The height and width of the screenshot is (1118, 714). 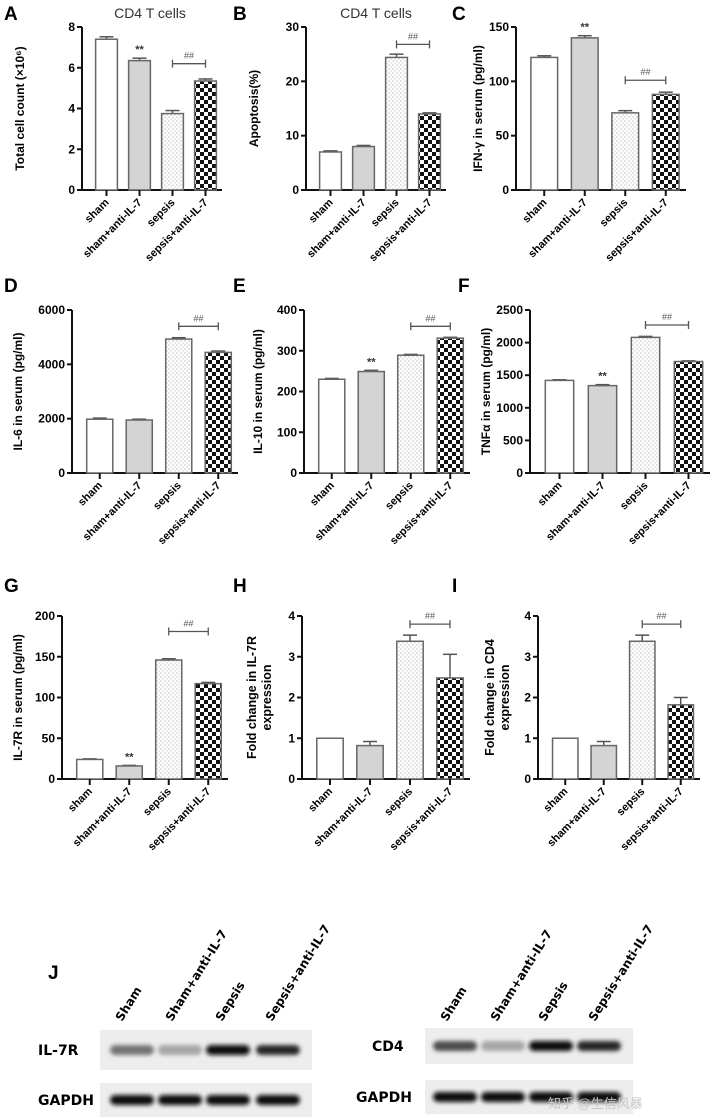 What do you see at coordinates (150, 13) in the screenshot?
I see `chart-title: CD4 T cells` at bounding box center [150, 13].